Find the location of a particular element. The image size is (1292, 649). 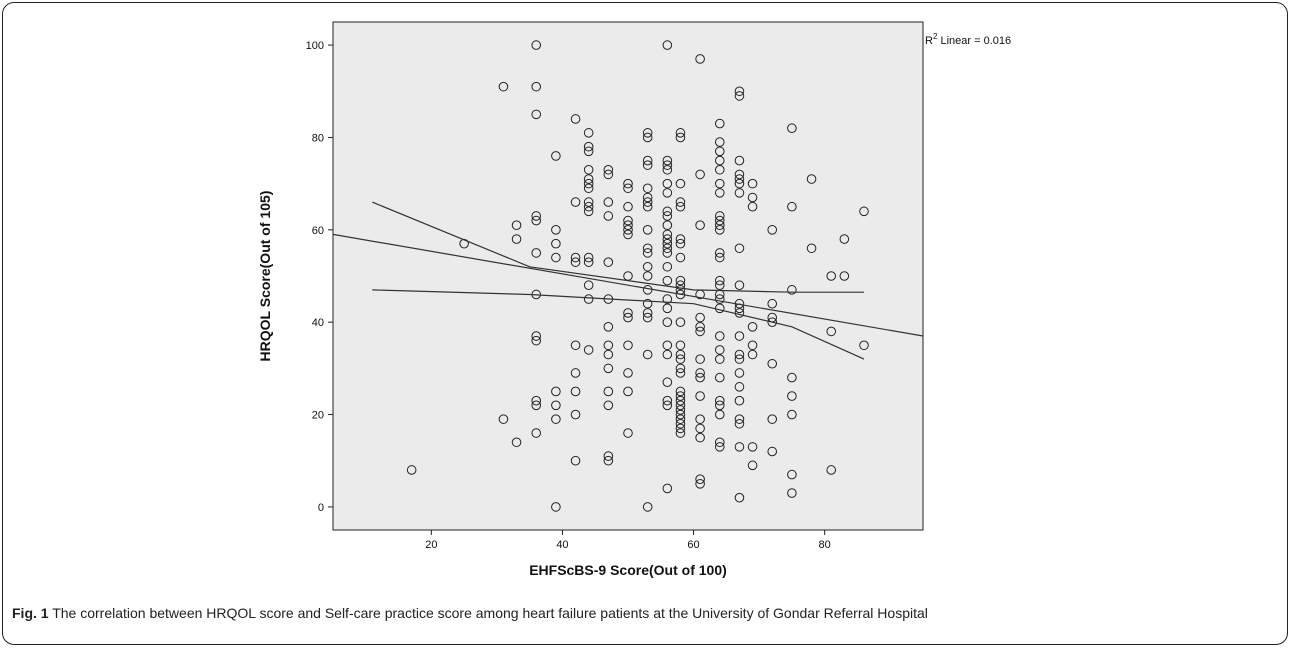

x-tick-label: 20 is located at coordinates (431, 545).